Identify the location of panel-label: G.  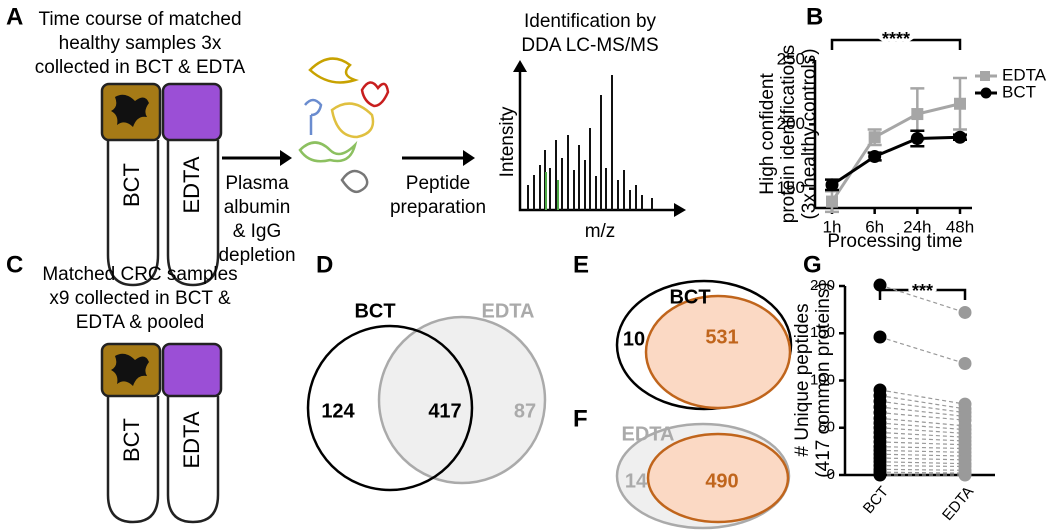
(812, 264).